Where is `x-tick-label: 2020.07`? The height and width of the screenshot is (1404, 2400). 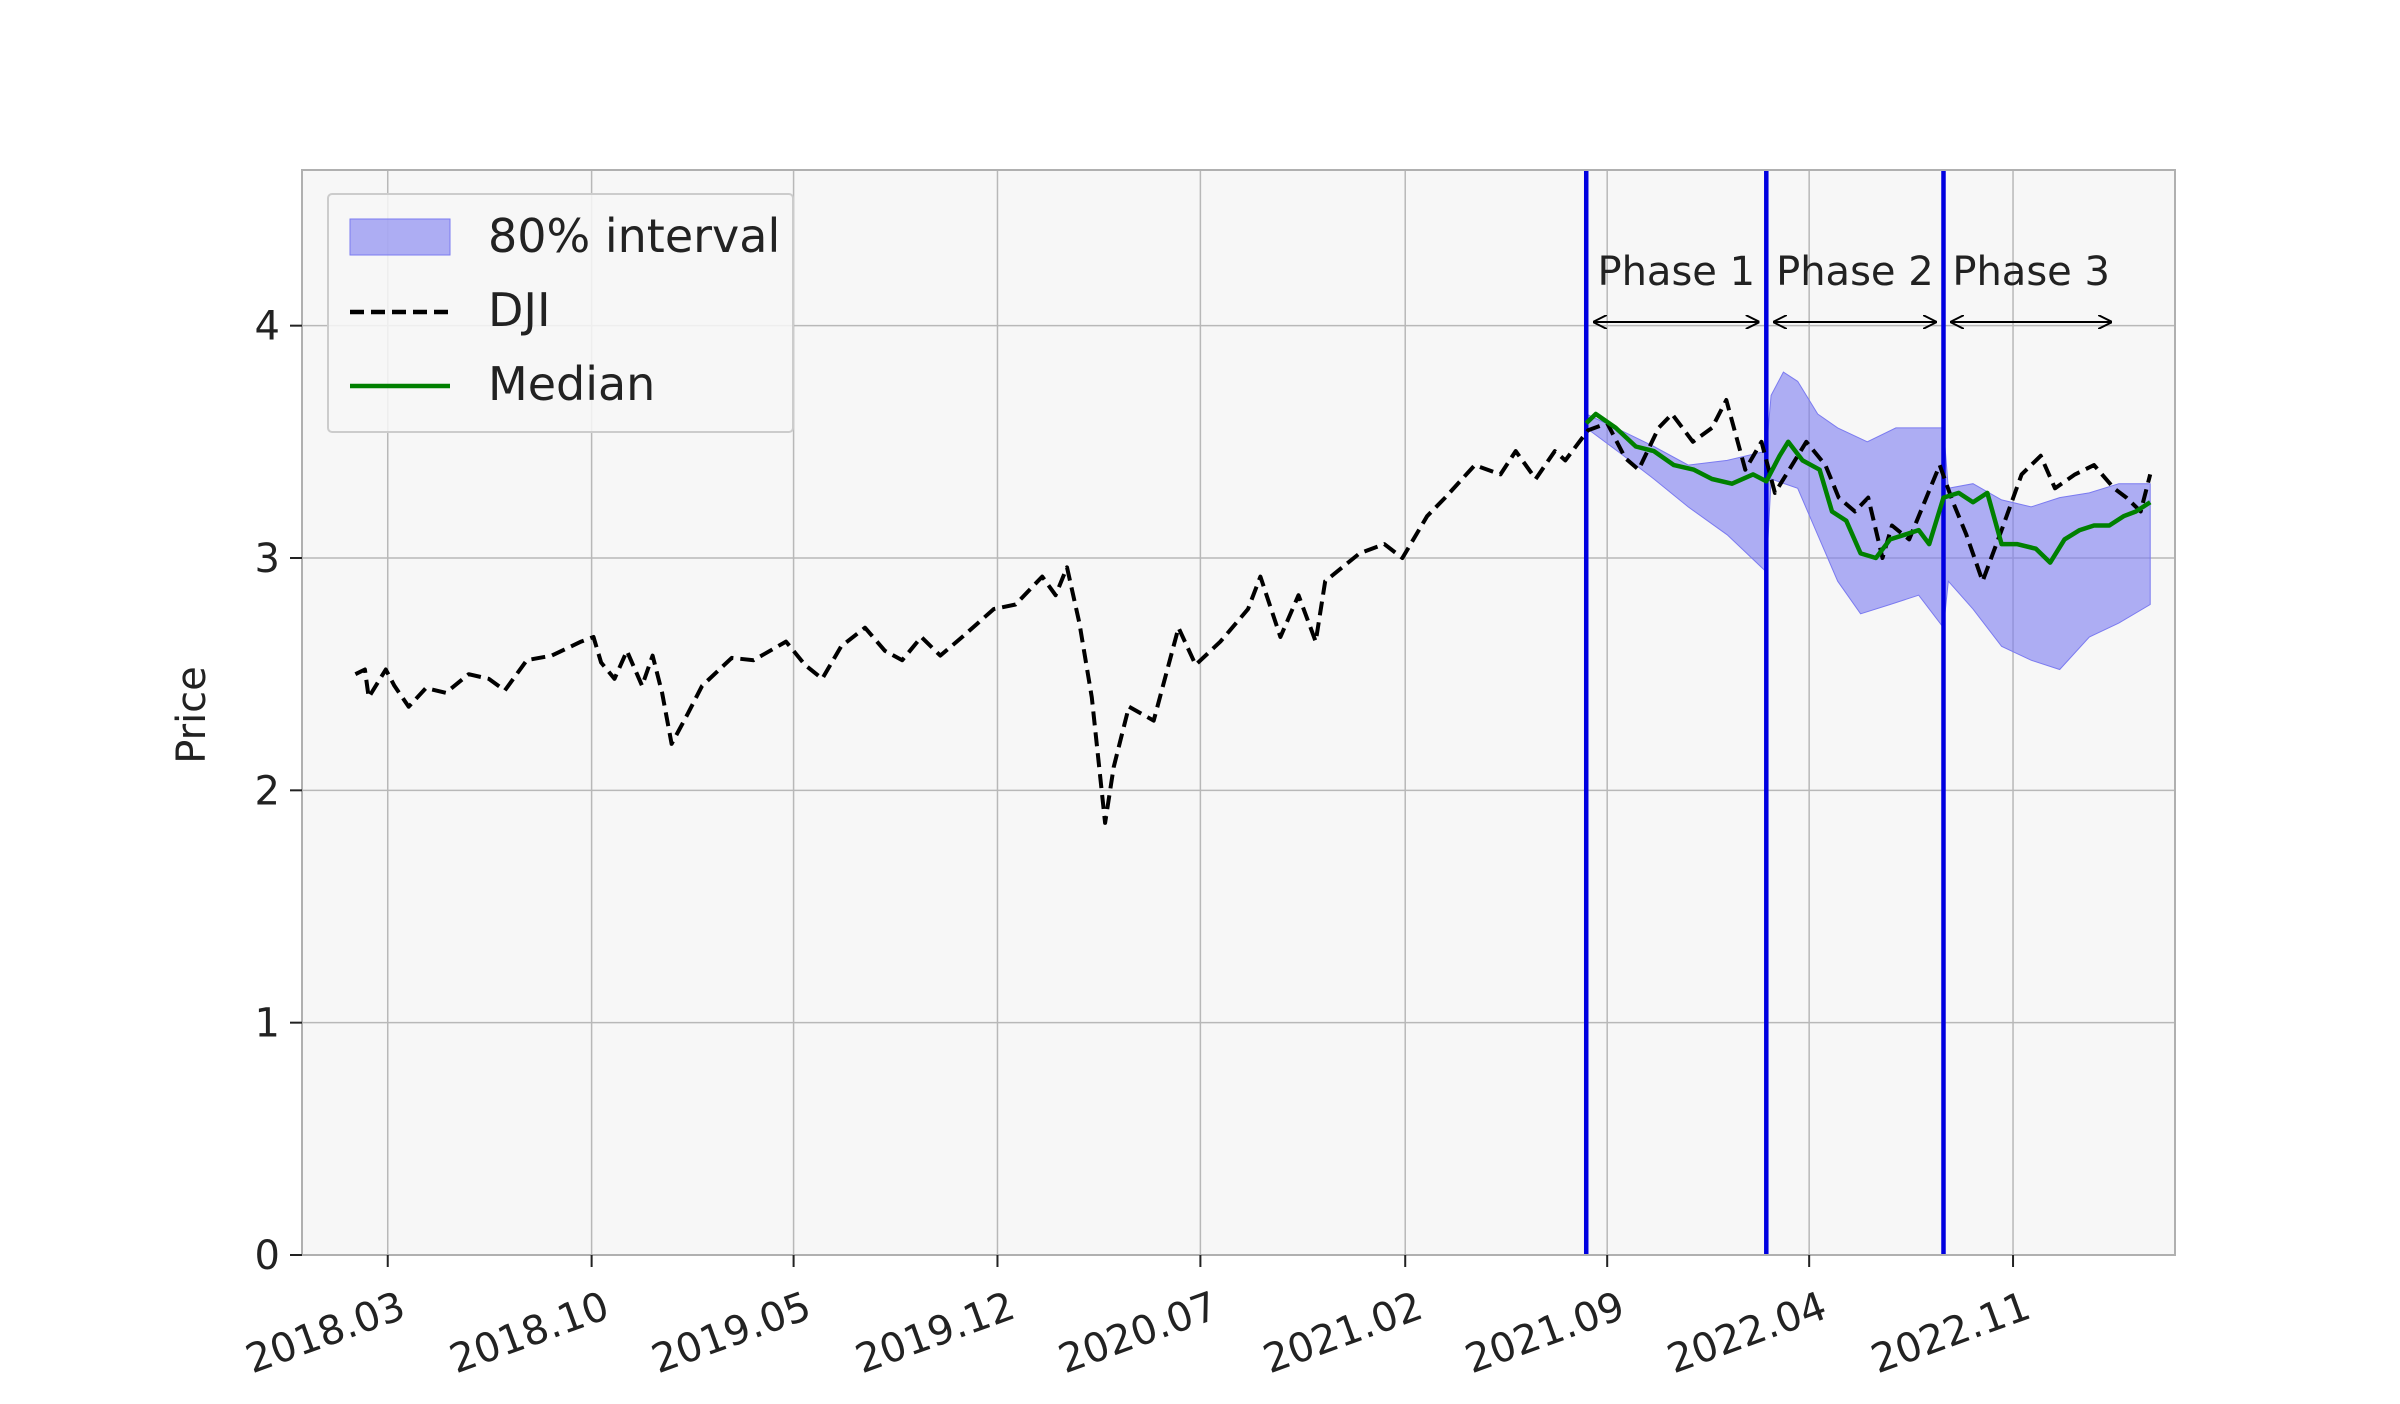
x-tick-label: 2020.07 is located at coordinates (1138, 1333).